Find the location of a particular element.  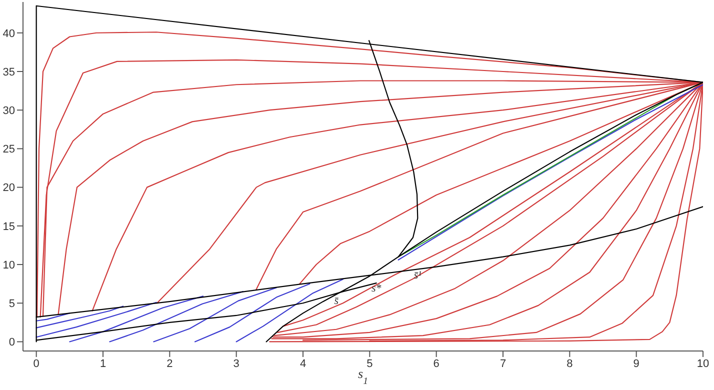

y-tick-label: 0 is located at coordinates (11, 342).